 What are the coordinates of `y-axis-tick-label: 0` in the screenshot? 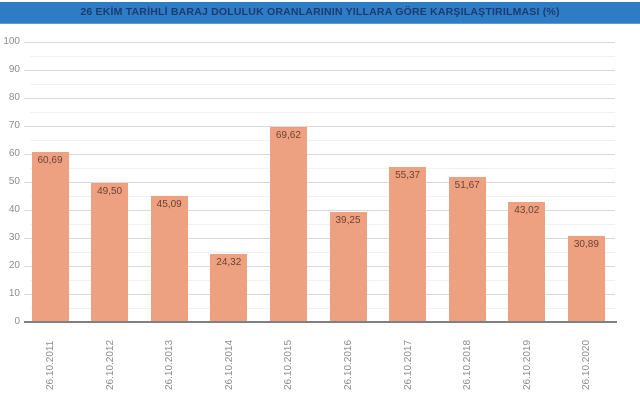 It's located at (17, 321).